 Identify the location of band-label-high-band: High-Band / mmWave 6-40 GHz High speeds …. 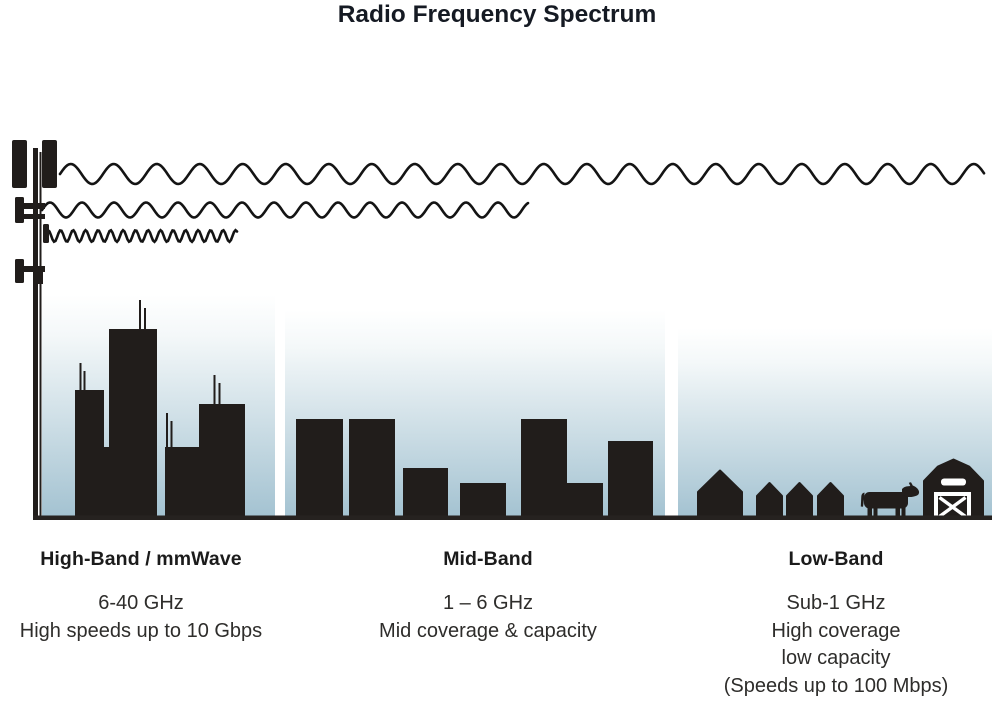
(141, 596).